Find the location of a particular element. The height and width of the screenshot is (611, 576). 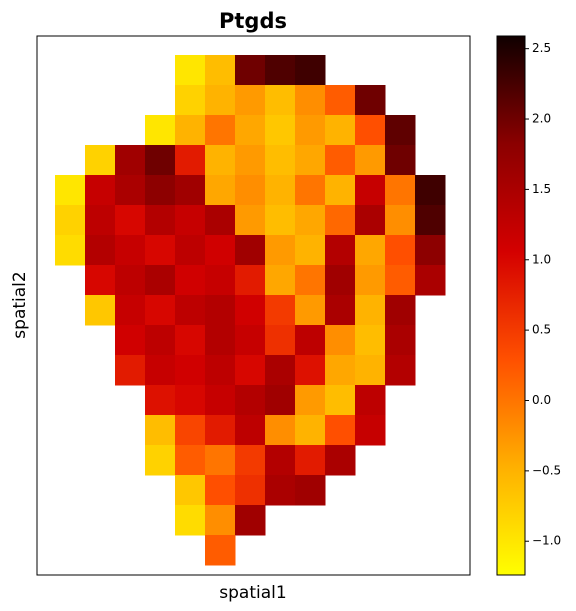

colorbar-tick-label: −0.5 is located at coordinates (546, 470).